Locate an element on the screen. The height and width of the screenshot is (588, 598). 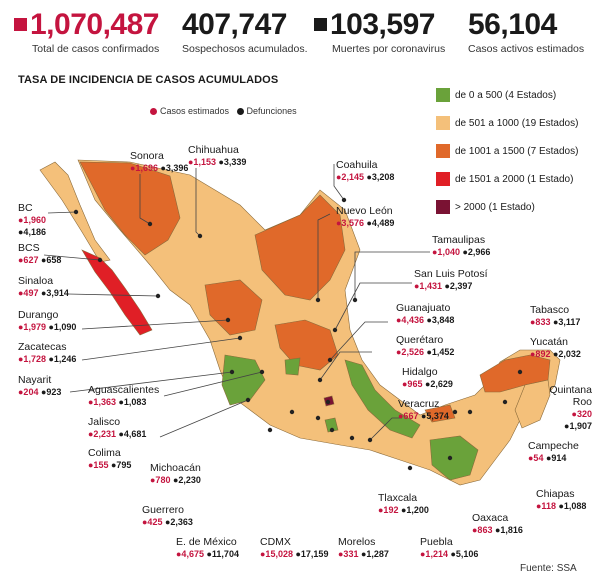
state-cases: ●833 is located at coordinates (540, 322).